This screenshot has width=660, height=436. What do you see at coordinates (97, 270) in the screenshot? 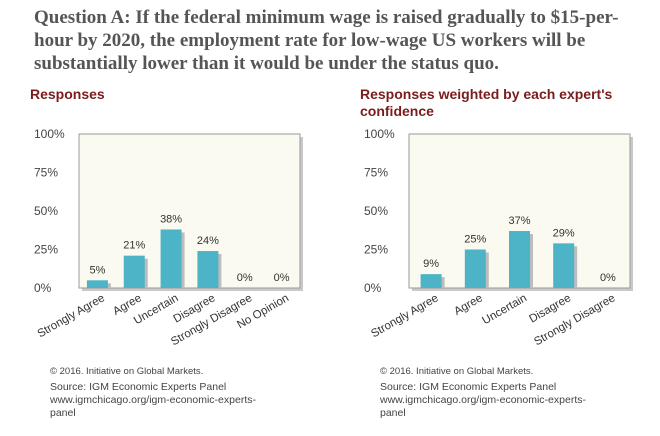
I see `data-label: 5%` at bounding box center [97, 270].